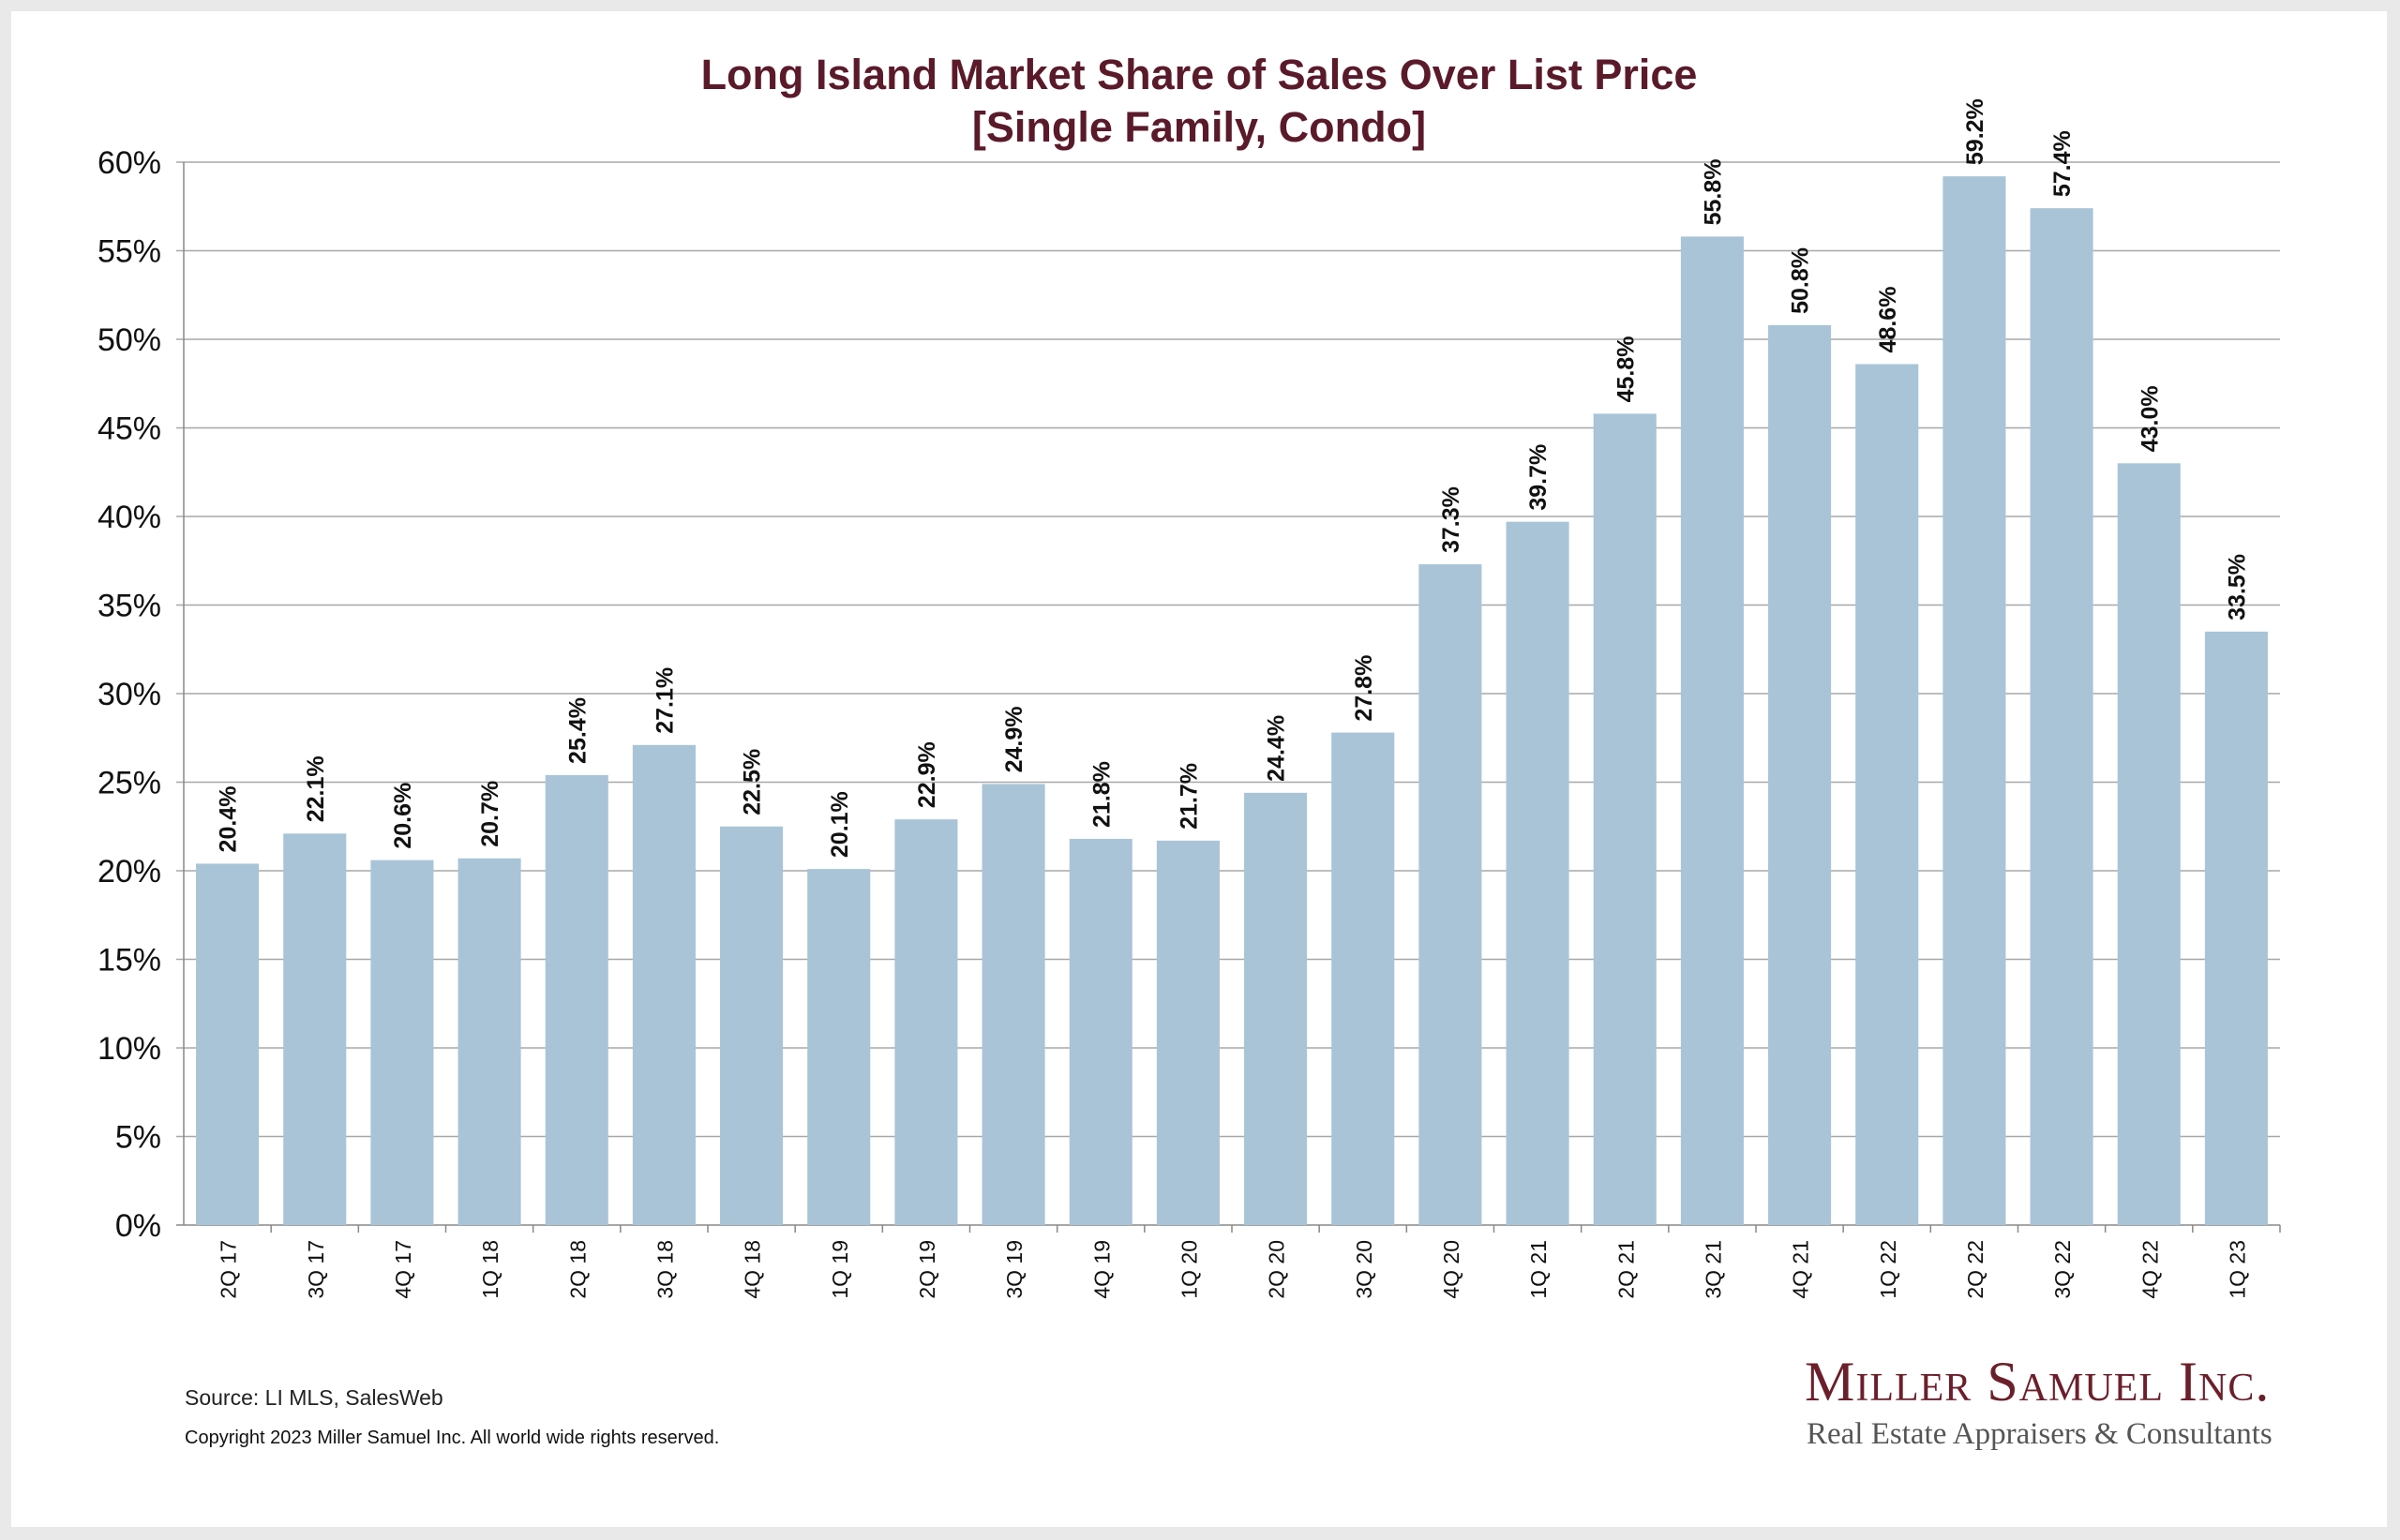 The width and height of the screenshot is (2400, 1540). I want to click on x-tick-label: 3Q 20, so click(1364, 1269).